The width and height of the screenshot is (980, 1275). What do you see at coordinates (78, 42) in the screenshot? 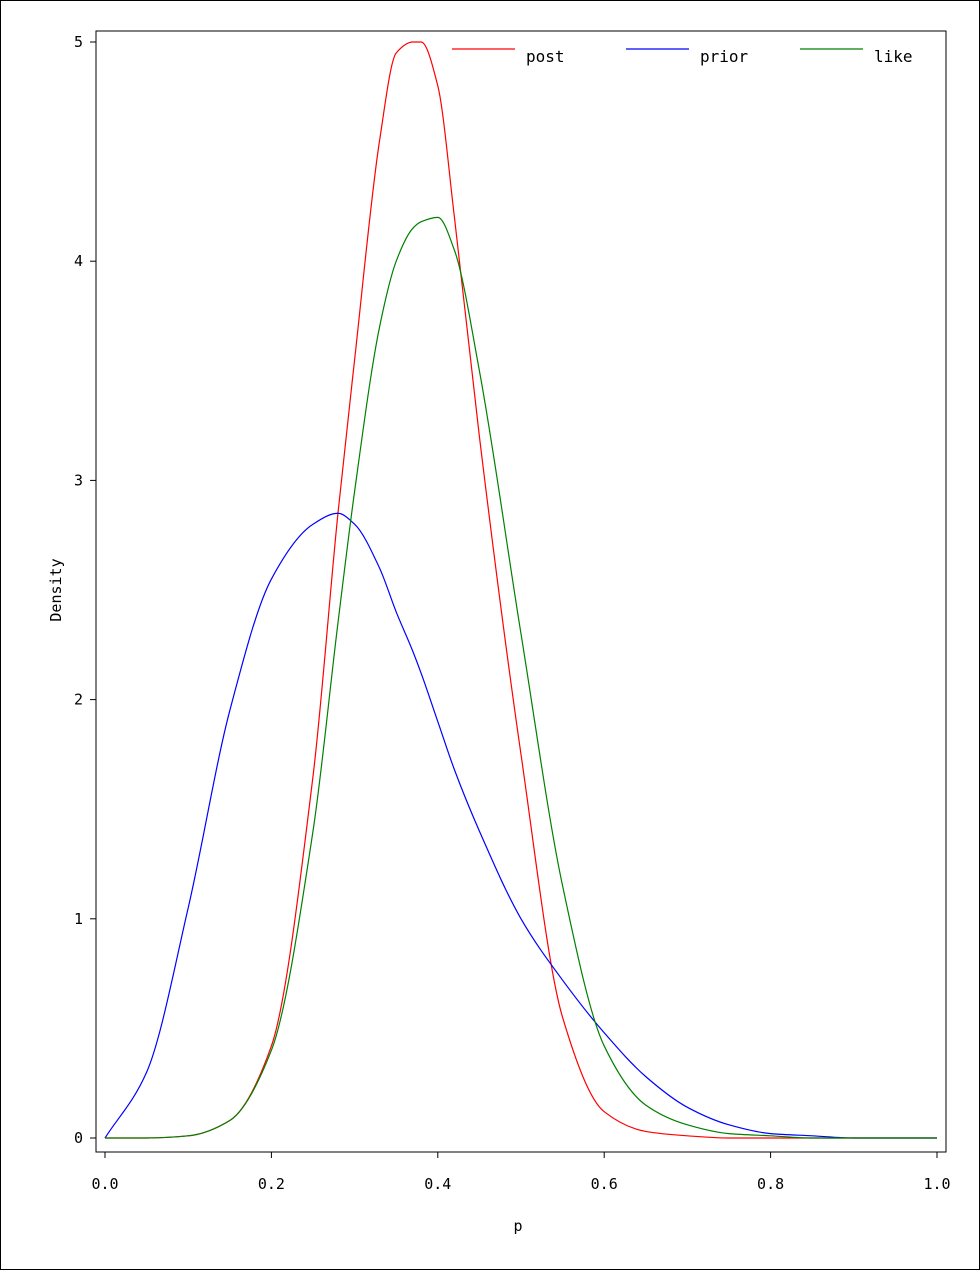
I see `y-tick-label: 5` at bounding box center [78, 42].